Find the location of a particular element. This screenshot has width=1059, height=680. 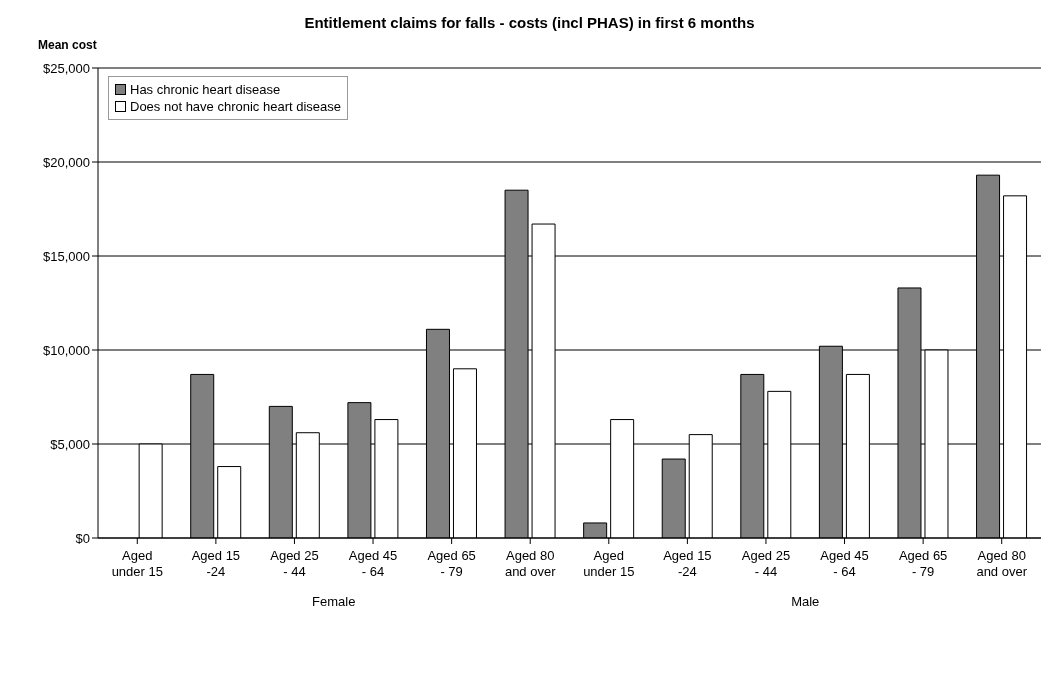

text: Male is located at coordinates (805, 601).